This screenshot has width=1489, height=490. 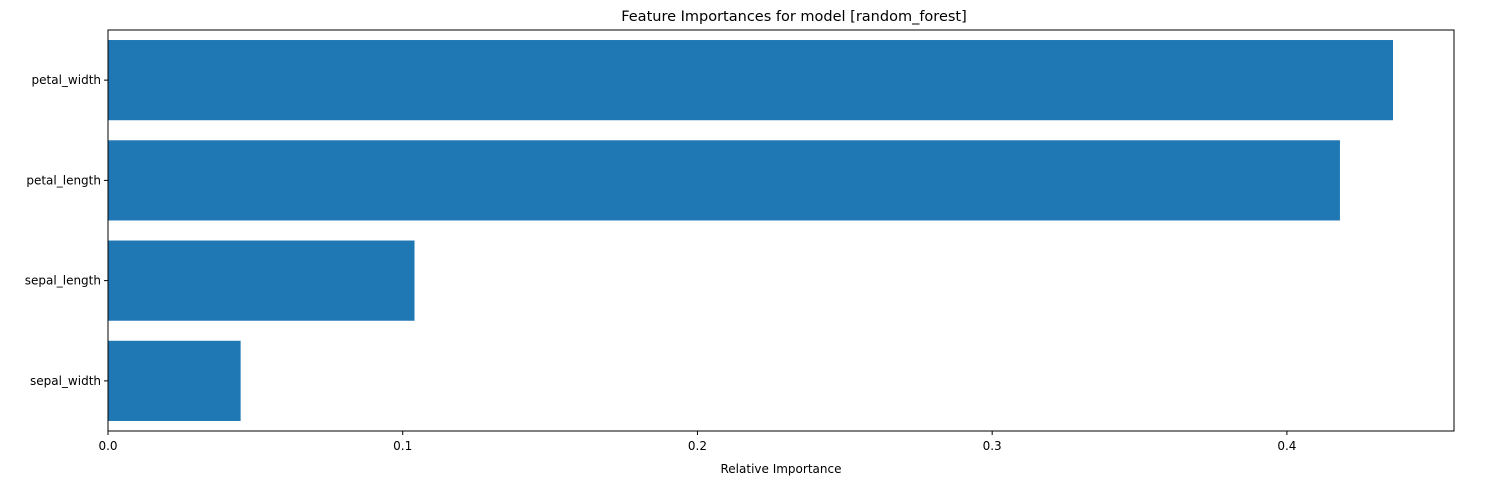 I want to click on y-tick-label: petal_width, so click(x=66, y=80).